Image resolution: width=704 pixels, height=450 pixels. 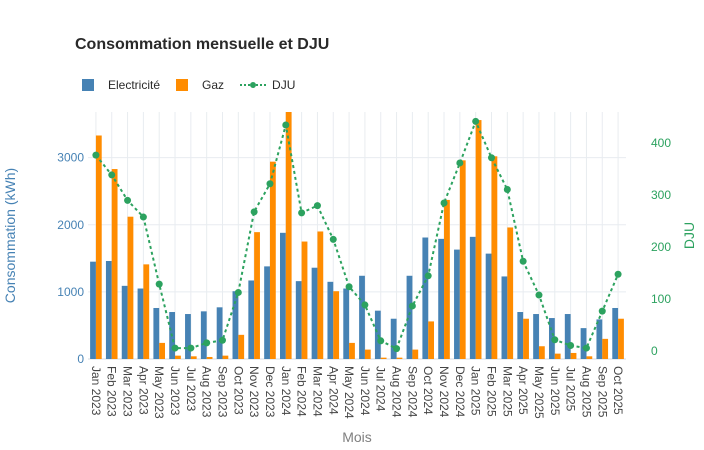 What do you see at coordinates (182, 85) in the screenshot?
I see `legend-swatch-gaz` at bounding box center [182, 85].